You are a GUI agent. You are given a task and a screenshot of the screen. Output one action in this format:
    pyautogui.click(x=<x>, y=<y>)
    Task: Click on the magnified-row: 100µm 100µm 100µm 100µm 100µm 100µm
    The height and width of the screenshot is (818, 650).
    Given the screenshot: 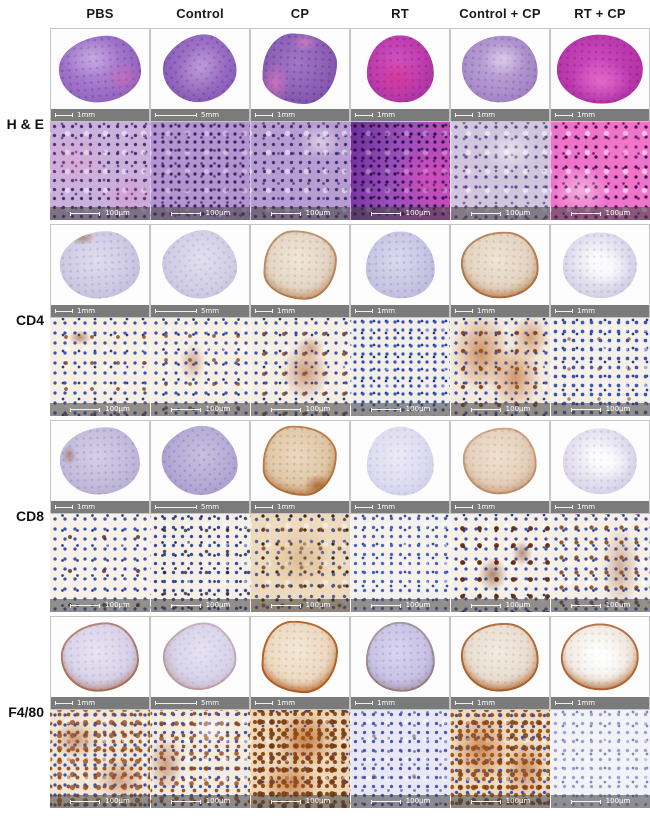 What is the action you would take?
    pyautogui.click(x=350, y=367)
    